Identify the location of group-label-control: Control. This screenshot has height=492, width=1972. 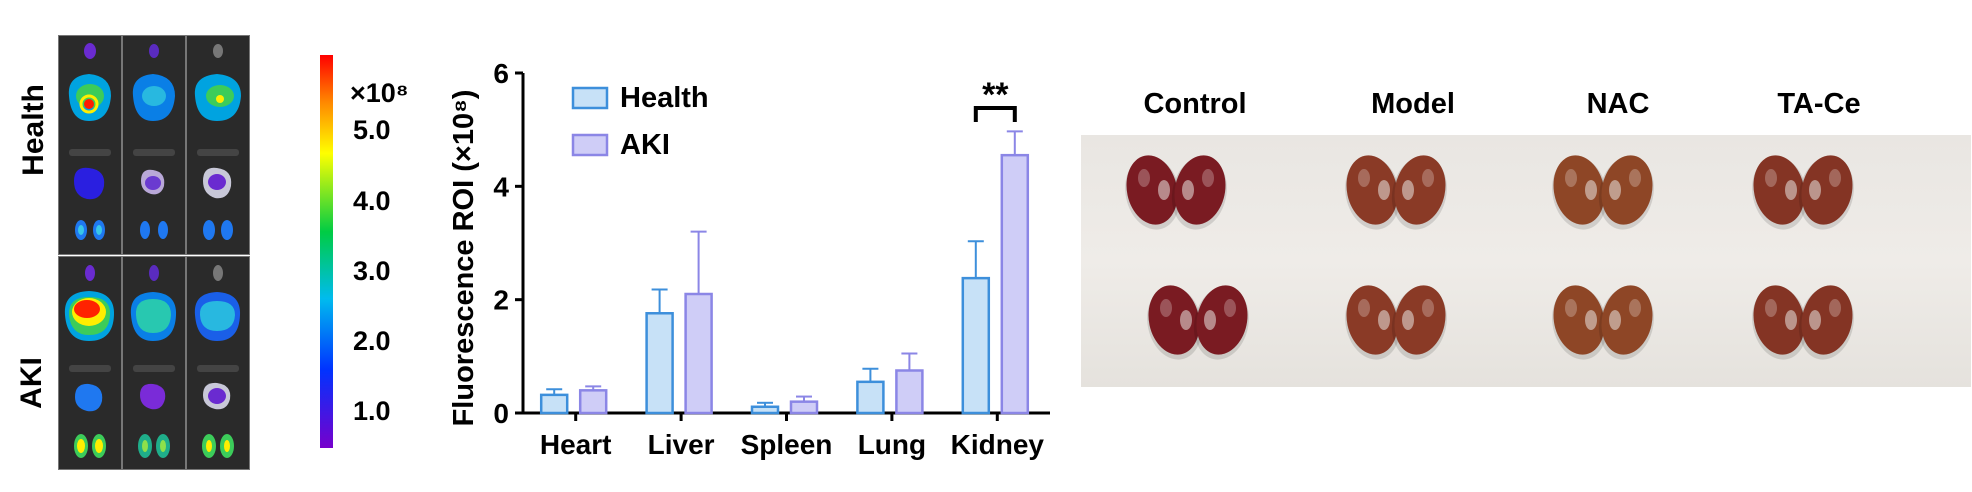
(1195, 104).